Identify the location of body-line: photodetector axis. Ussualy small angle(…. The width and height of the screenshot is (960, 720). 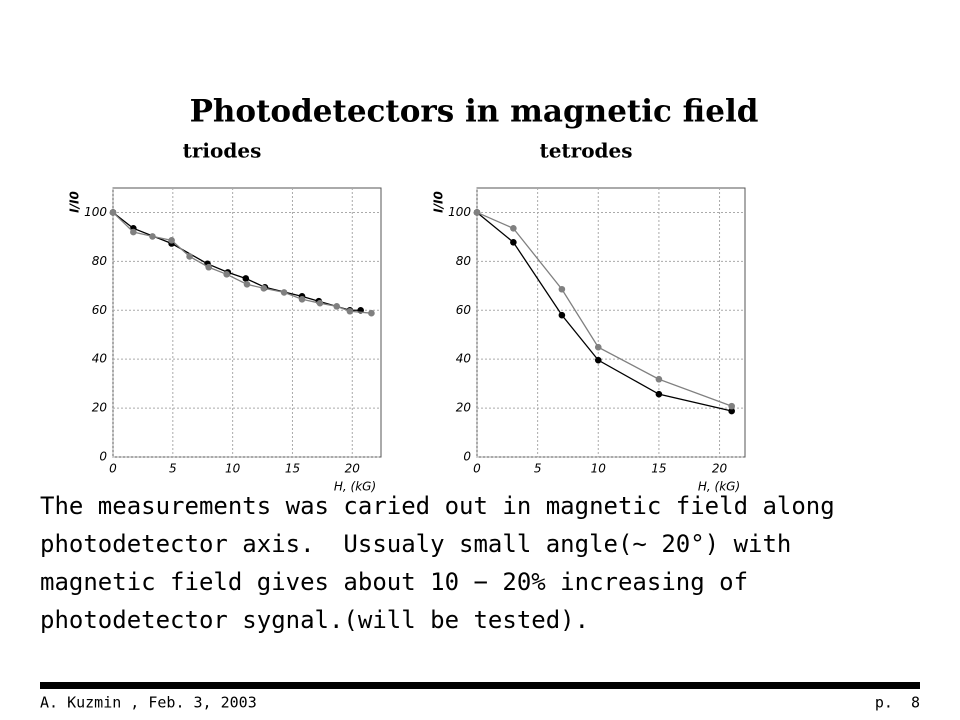
(415, 544).